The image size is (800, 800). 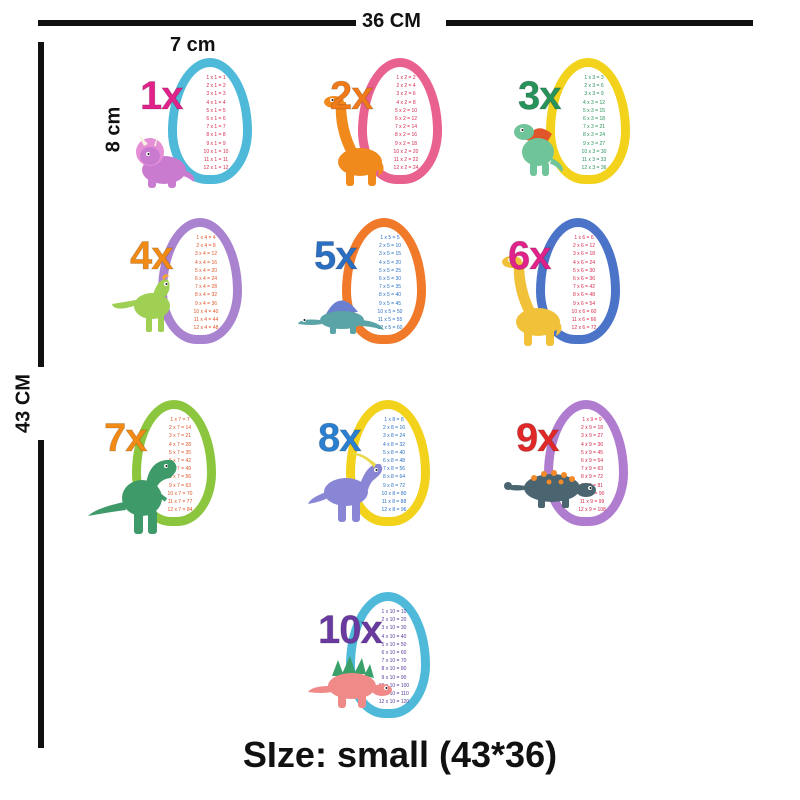 What do you see at coordinates (216, 94) in the screenshot?
I see `multiplication-line: 3 x 1 = 3` at bounding box center [216, 94].